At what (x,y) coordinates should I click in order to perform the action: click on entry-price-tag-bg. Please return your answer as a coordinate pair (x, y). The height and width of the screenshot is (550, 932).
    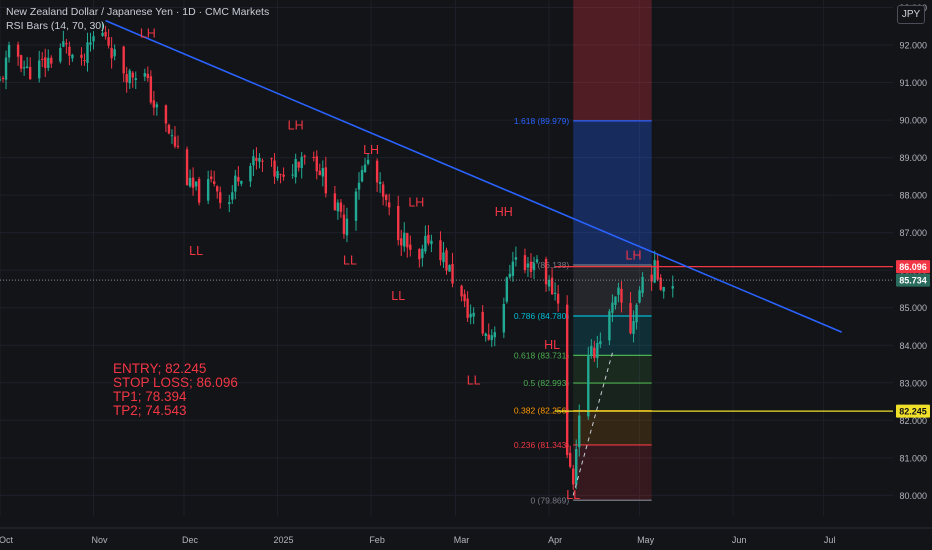
    Looking at the image, I should click on (913, 411).